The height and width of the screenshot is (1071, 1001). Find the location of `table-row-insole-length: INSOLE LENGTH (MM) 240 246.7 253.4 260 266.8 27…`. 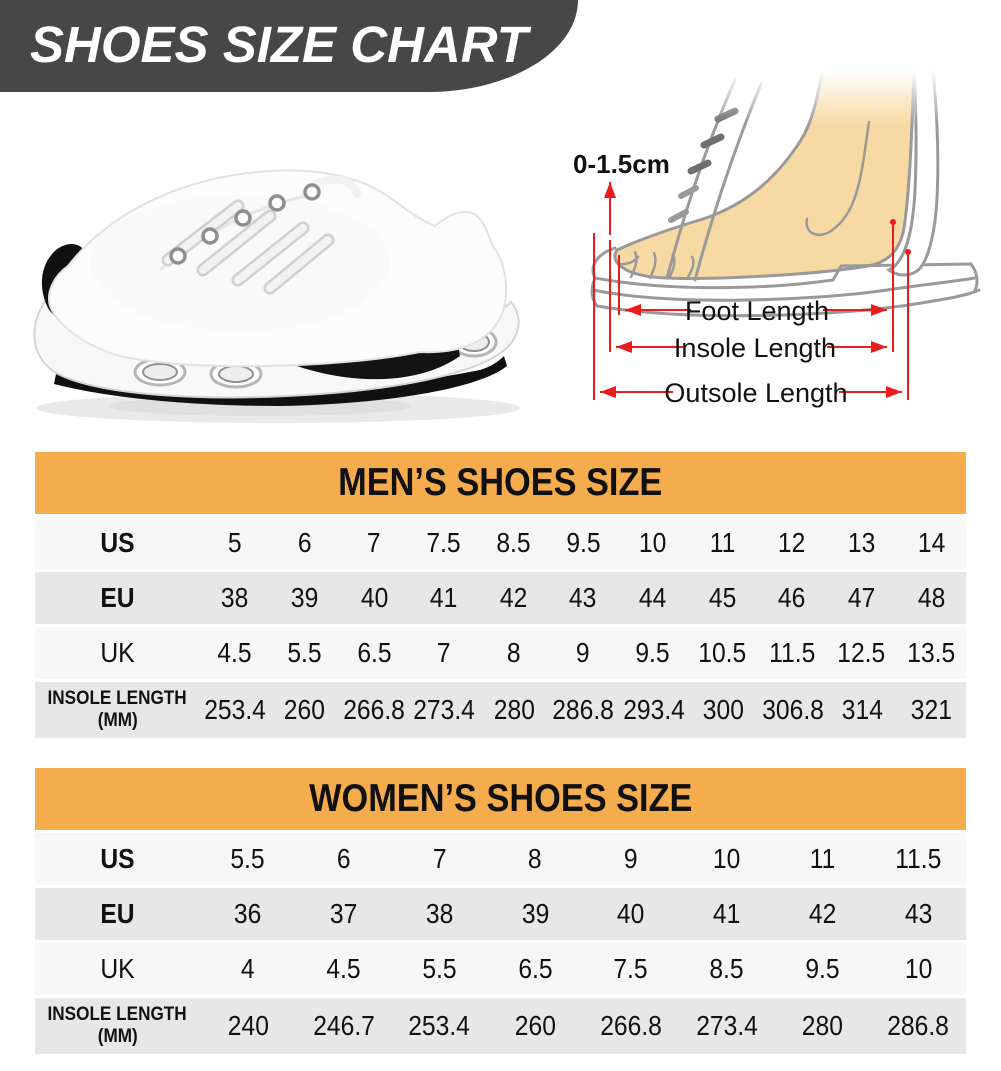

table-row-insole-length: INSOLE LENGTH (MM) 240 246.7 253.4 260 266.8 27… is located at coordinates (500, 1026).